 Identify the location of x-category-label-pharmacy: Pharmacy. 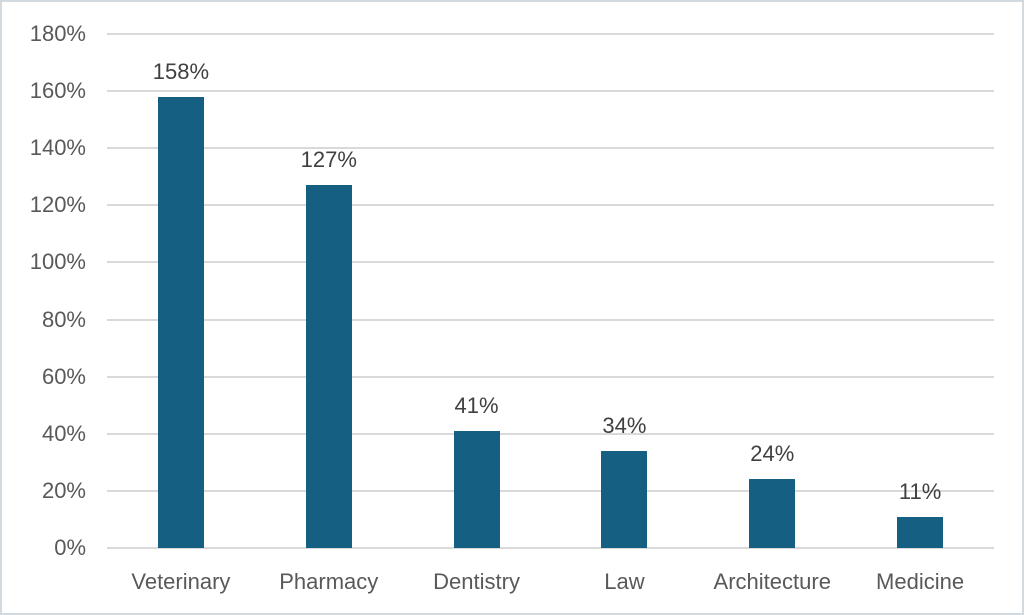
(329, 581).